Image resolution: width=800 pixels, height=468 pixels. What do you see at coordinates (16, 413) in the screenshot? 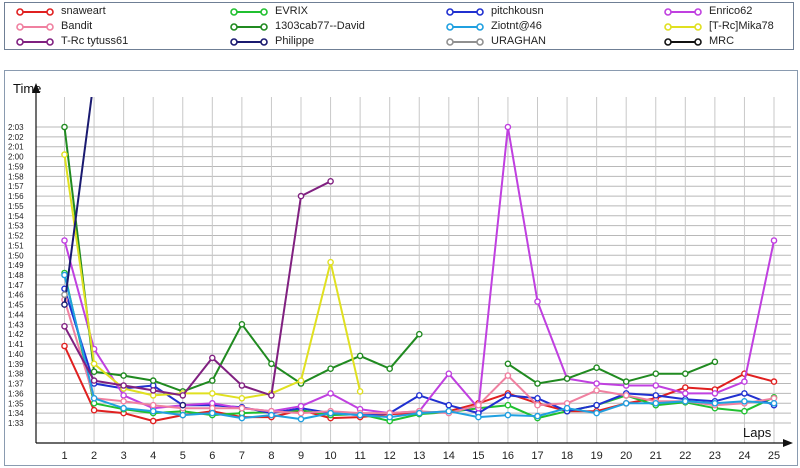
I see `y-tick-label: 1:34` at bounding box center [16, 413].